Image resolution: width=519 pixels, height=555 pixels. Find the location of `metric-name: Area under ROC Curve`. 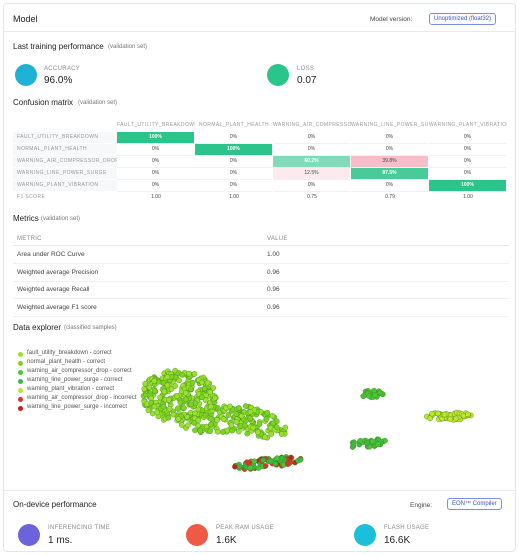

metric-name: Area under ROC Curve is located at coordinates (51, 254).